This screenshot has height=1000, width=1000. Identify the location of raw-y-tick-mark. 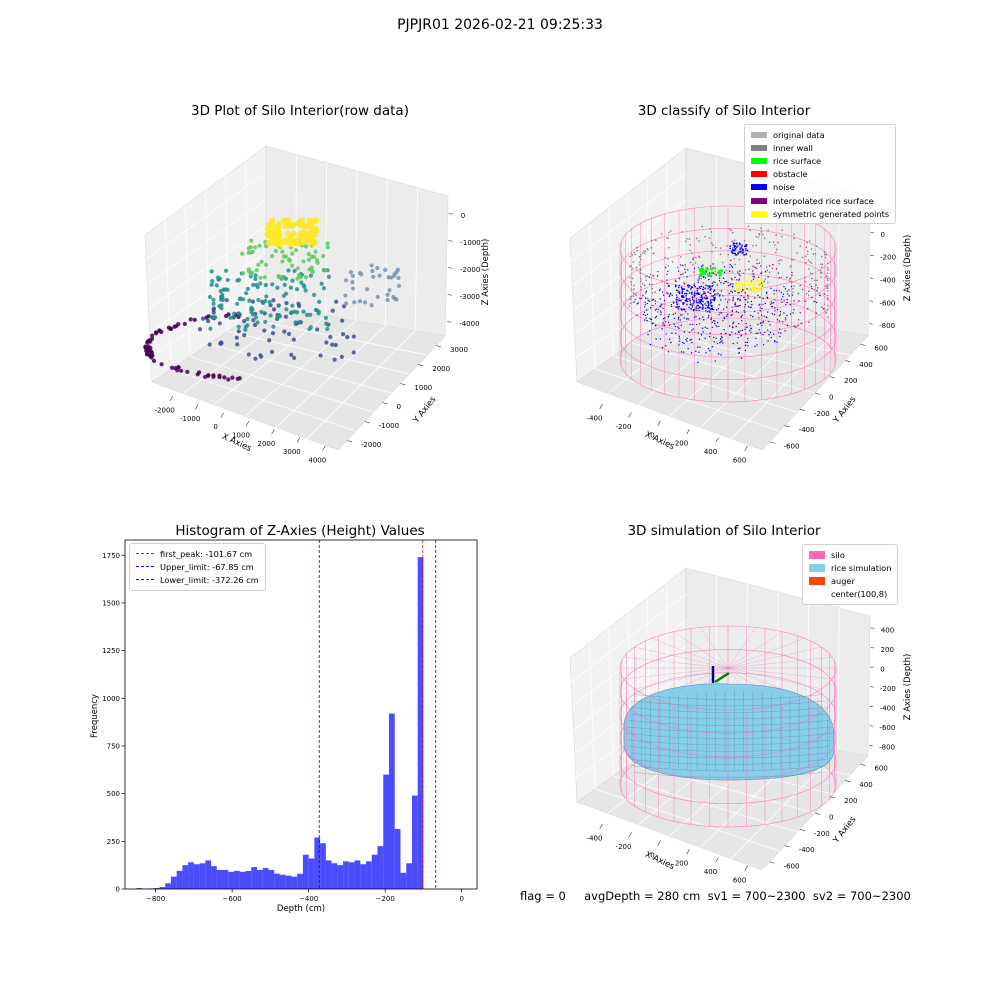
(367, 422).